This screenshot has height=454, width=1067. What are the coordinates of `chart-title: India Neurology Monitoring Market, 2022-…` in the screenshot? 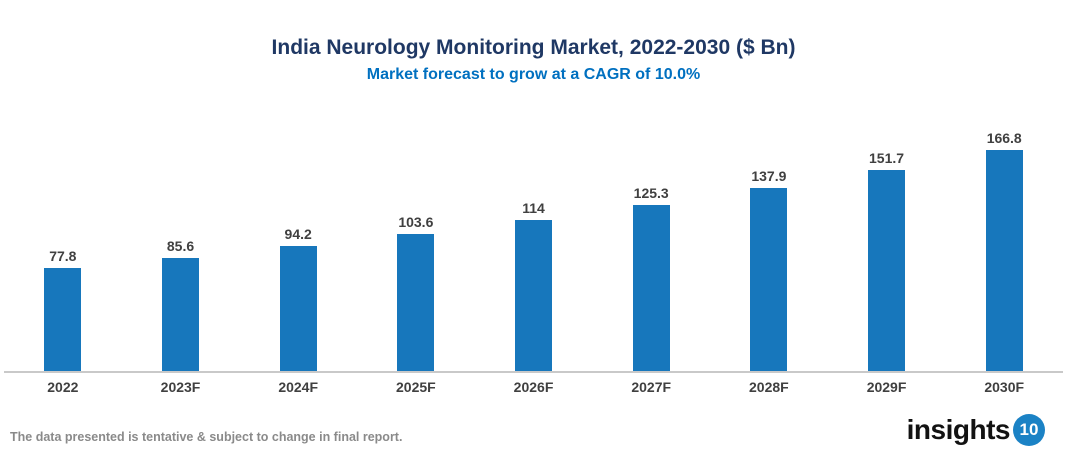 It's located at (533, 47).